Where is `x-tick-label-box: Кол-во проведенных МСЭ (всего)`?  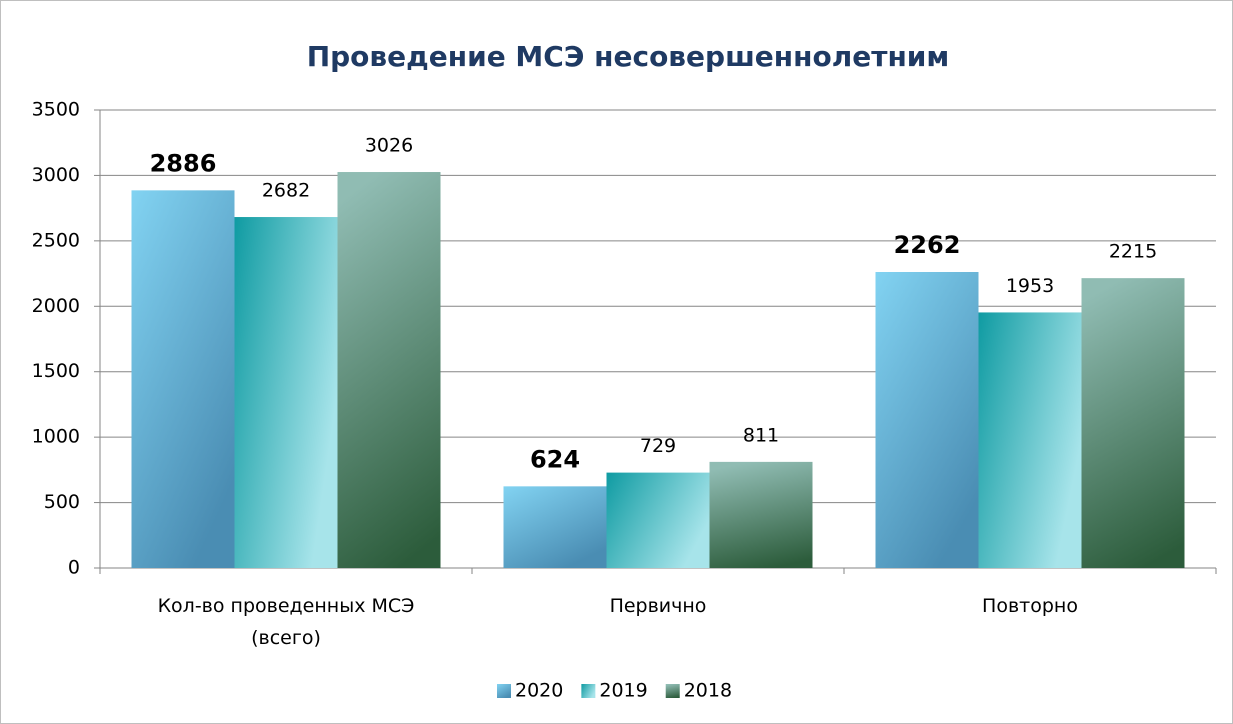 x-tick-label-box: Кол-во проведенных МСЭ (всего) is located at coordinates (286, 622).